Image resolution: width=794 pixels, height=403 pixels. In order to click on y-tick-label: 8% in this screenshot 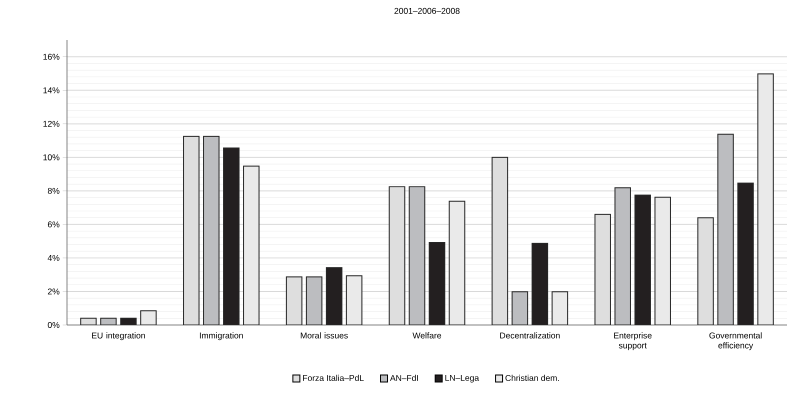, I will do `click(54, 191)`.